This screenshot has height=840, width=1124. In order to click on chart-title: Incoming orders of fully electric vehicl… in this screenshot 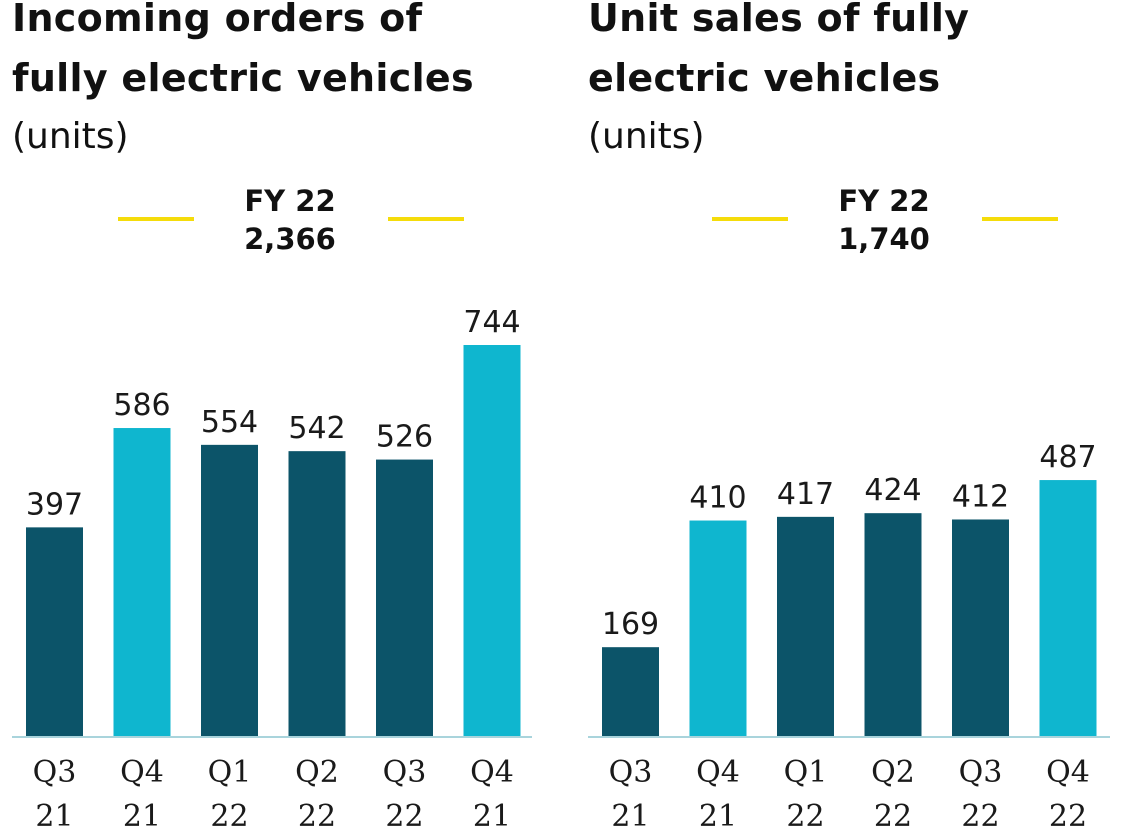, I will do `click(243, 54)`.